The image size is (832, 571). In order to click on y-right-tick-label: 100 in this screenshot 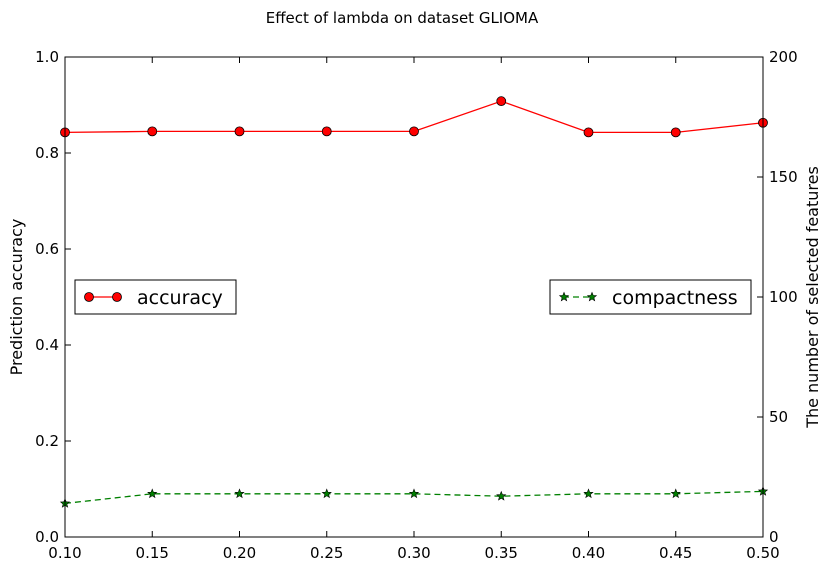, I will do `click(783, 297)`.